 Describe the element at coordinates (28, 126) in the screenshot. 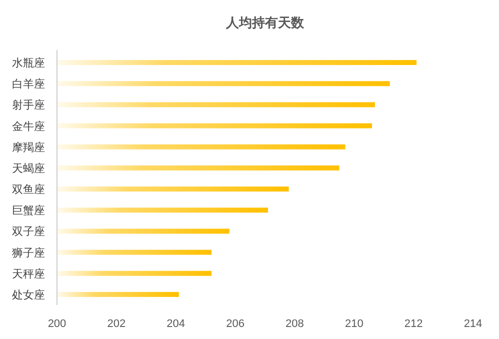

I see `y-tick-label: 金牛座` at that location.